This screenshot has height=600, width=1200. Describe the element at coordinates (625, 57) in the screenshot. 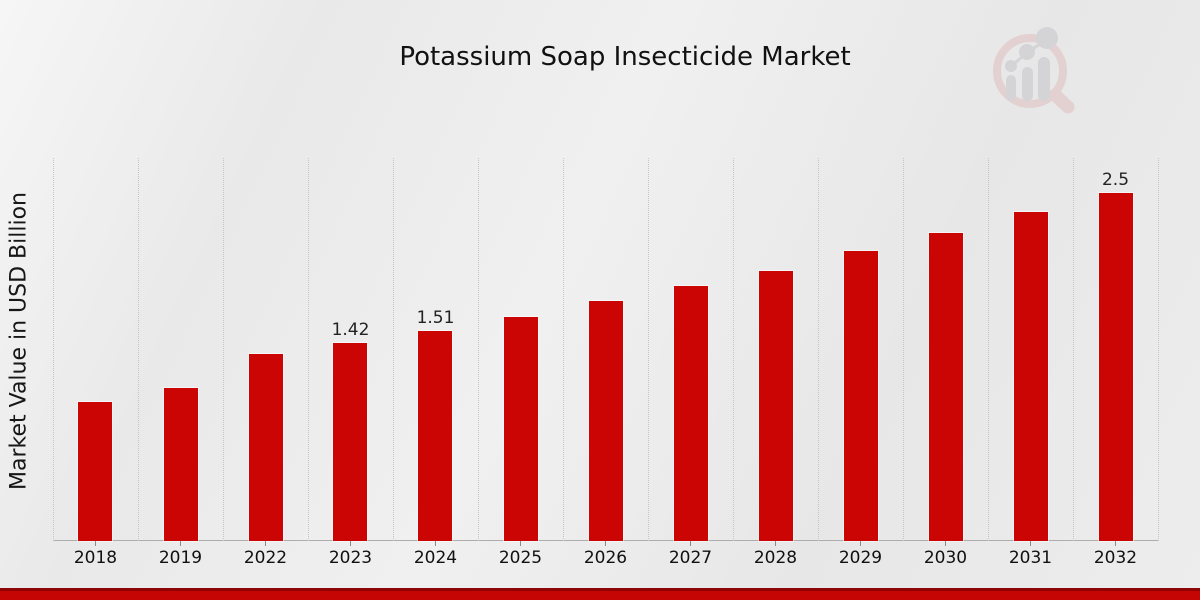

I see `chart-title: Potassium Soap Insecticide Market` at that location.